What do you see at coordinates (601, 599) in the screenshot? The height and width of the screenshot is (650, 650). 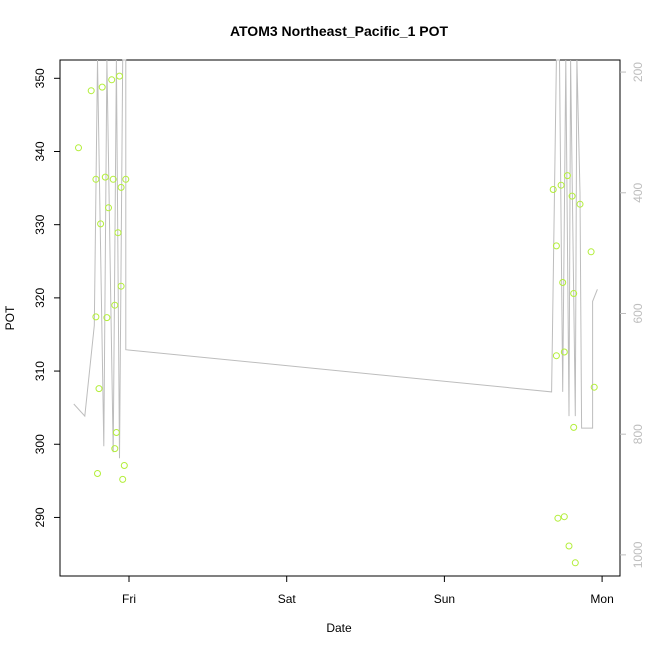 I see `x-tick-label-mon: Mon` at bounding box center [601, 599].